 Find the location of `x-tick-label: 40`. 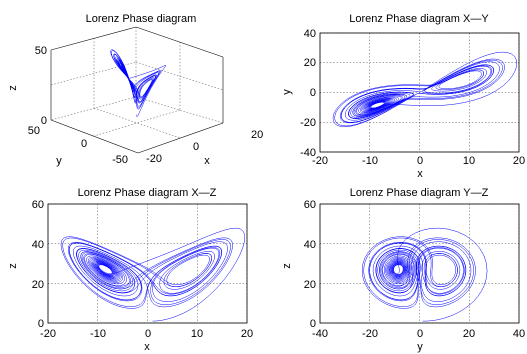

x-tick-label: 40 is located at coordinates (519, 334).